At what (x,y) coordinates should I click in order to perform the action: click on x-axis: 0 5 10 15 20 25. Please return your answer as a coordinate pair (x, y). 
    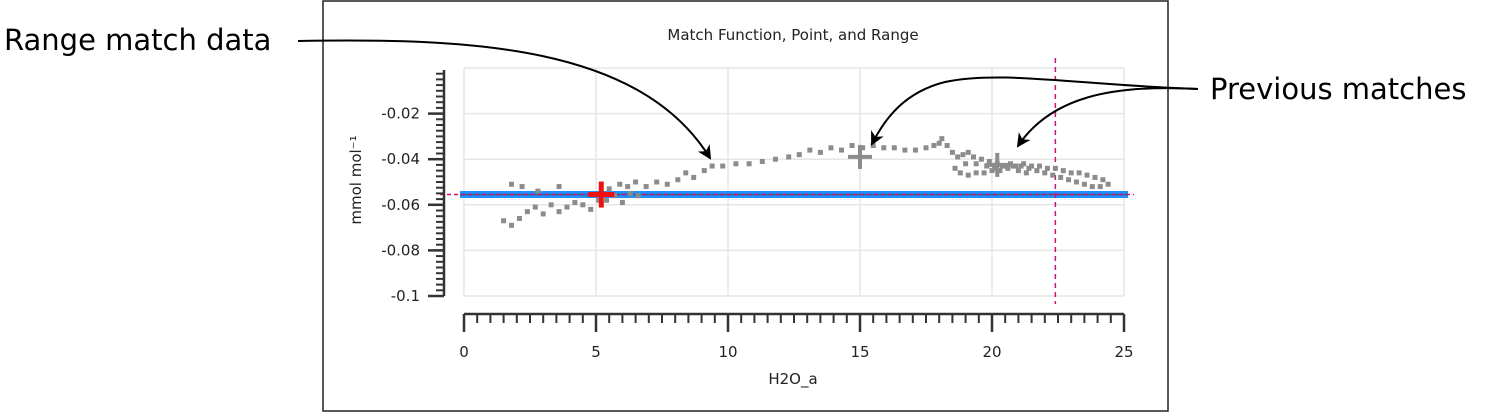
    Looking at the image, I should click on (796, 336).